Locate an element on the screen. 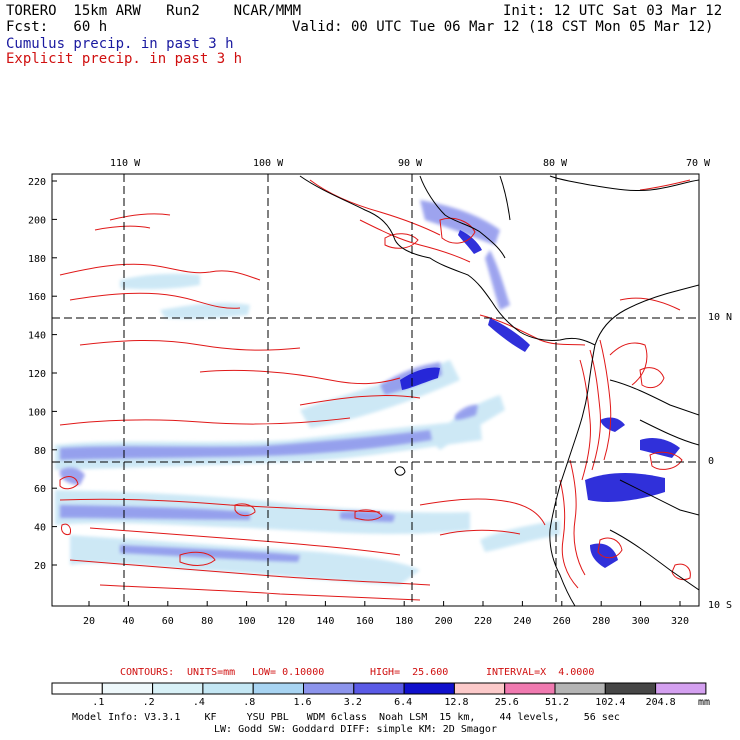 This screenshot has height=740, width=740. lon-label-70w: 70 W is located at coordinates (698, 163).